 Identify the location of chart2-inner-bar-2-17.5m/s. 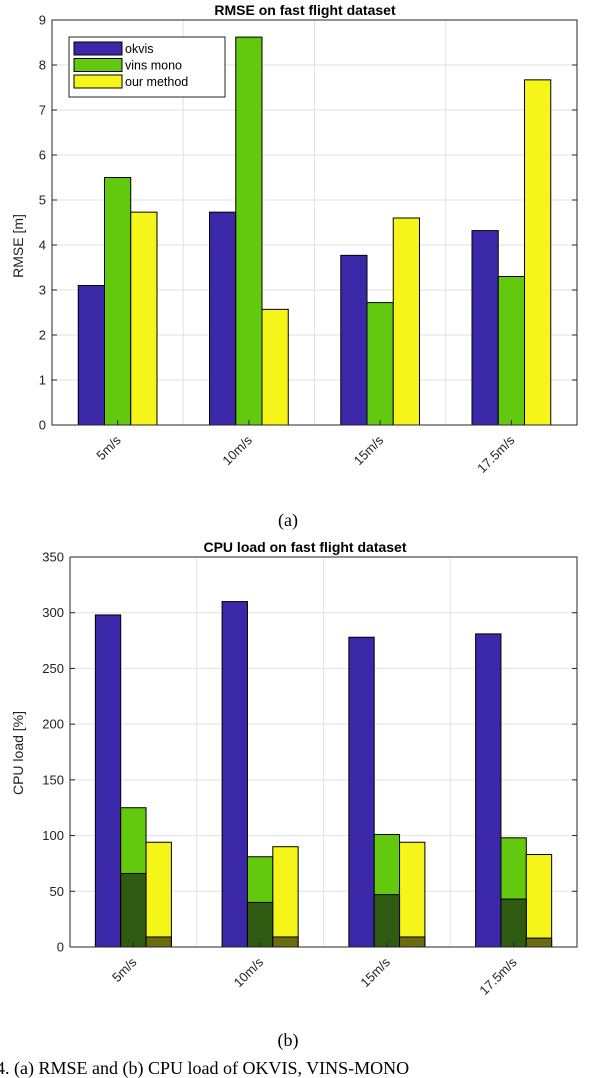
(539, 942).